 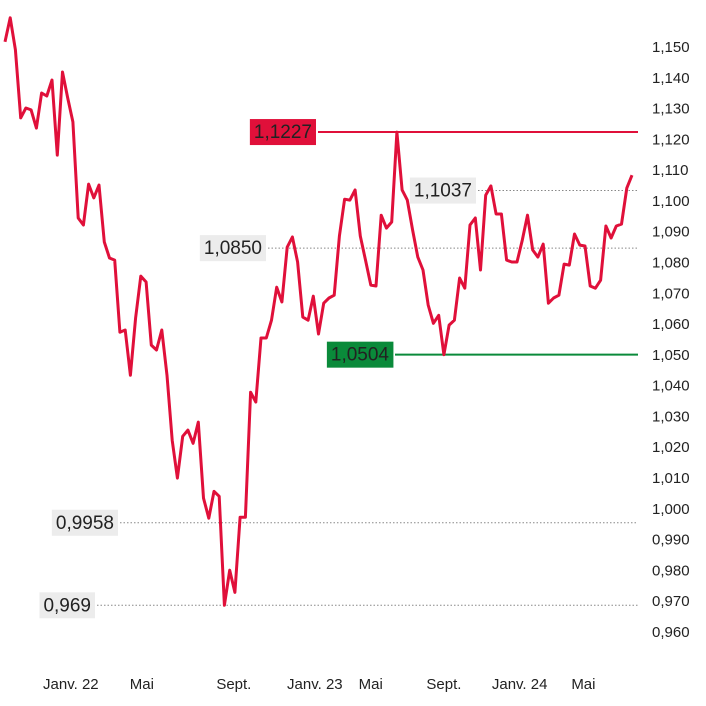 I want to click on y-tick-label: 1,140, so click(x=671, y=78).